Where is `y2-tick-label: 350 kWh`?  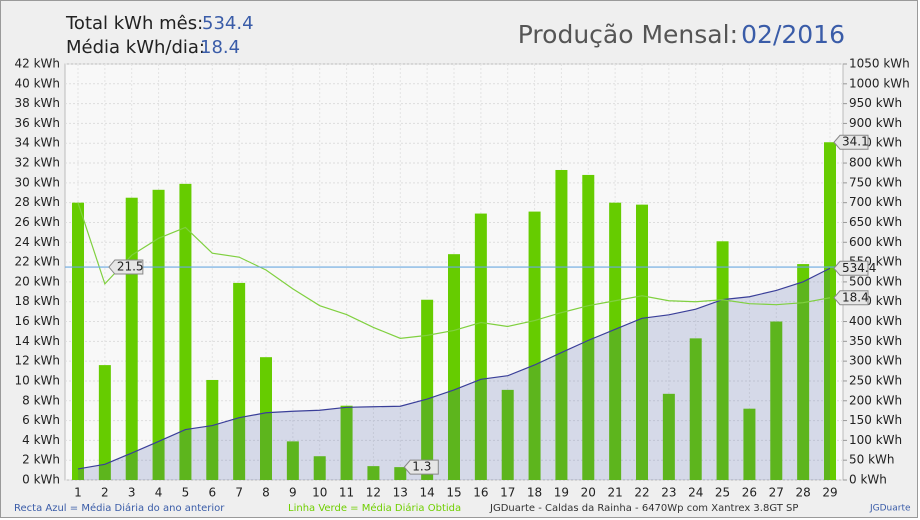 y2-tick-label: 350 kWh is located at coordinates (875, 341).